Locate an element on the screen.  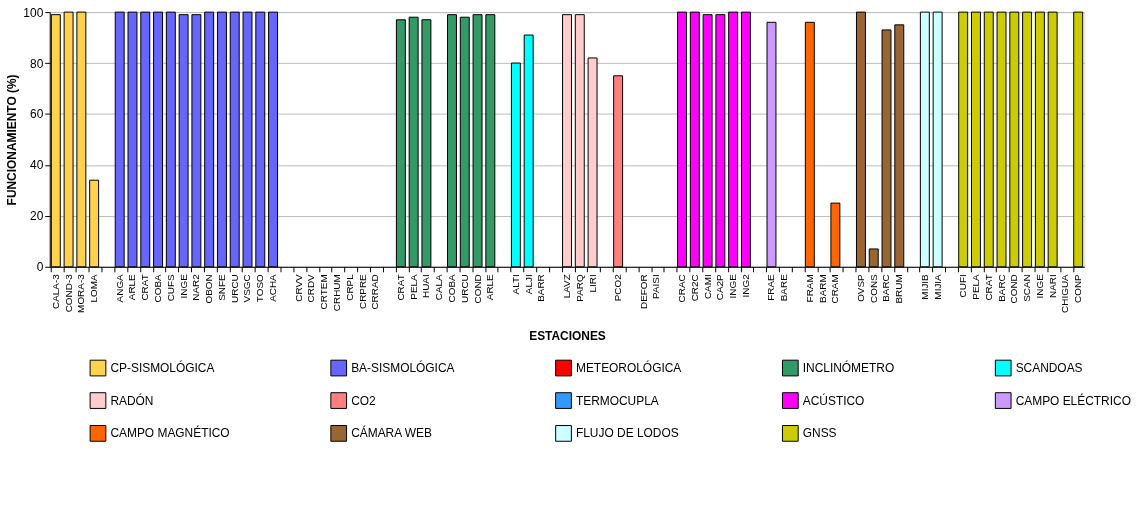
x-tick-label: BARE is located at coordinates (784, 287).